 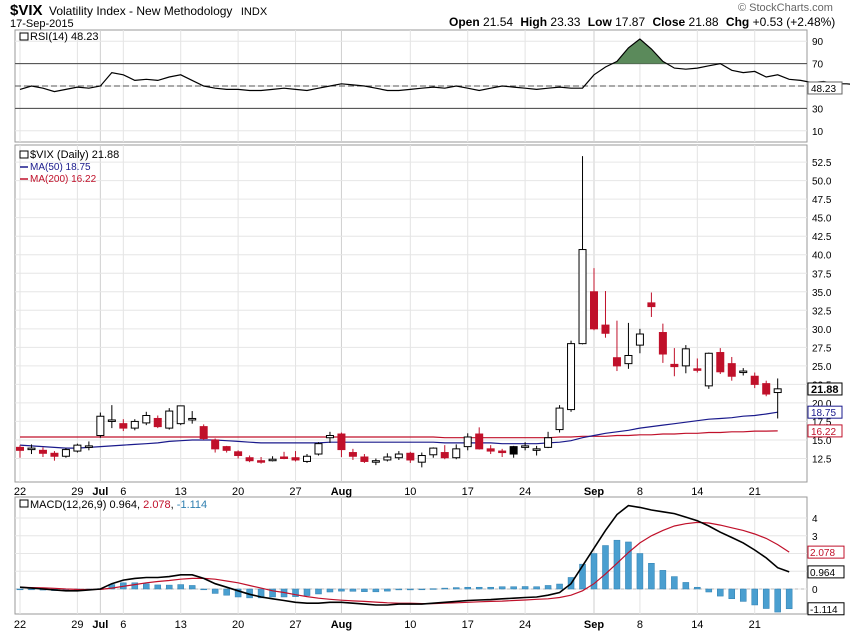 What do you see at coordinates (822, 274) in the screenshot?
I see `price-tick-label: 37.5` at bounding box center [822, 274].